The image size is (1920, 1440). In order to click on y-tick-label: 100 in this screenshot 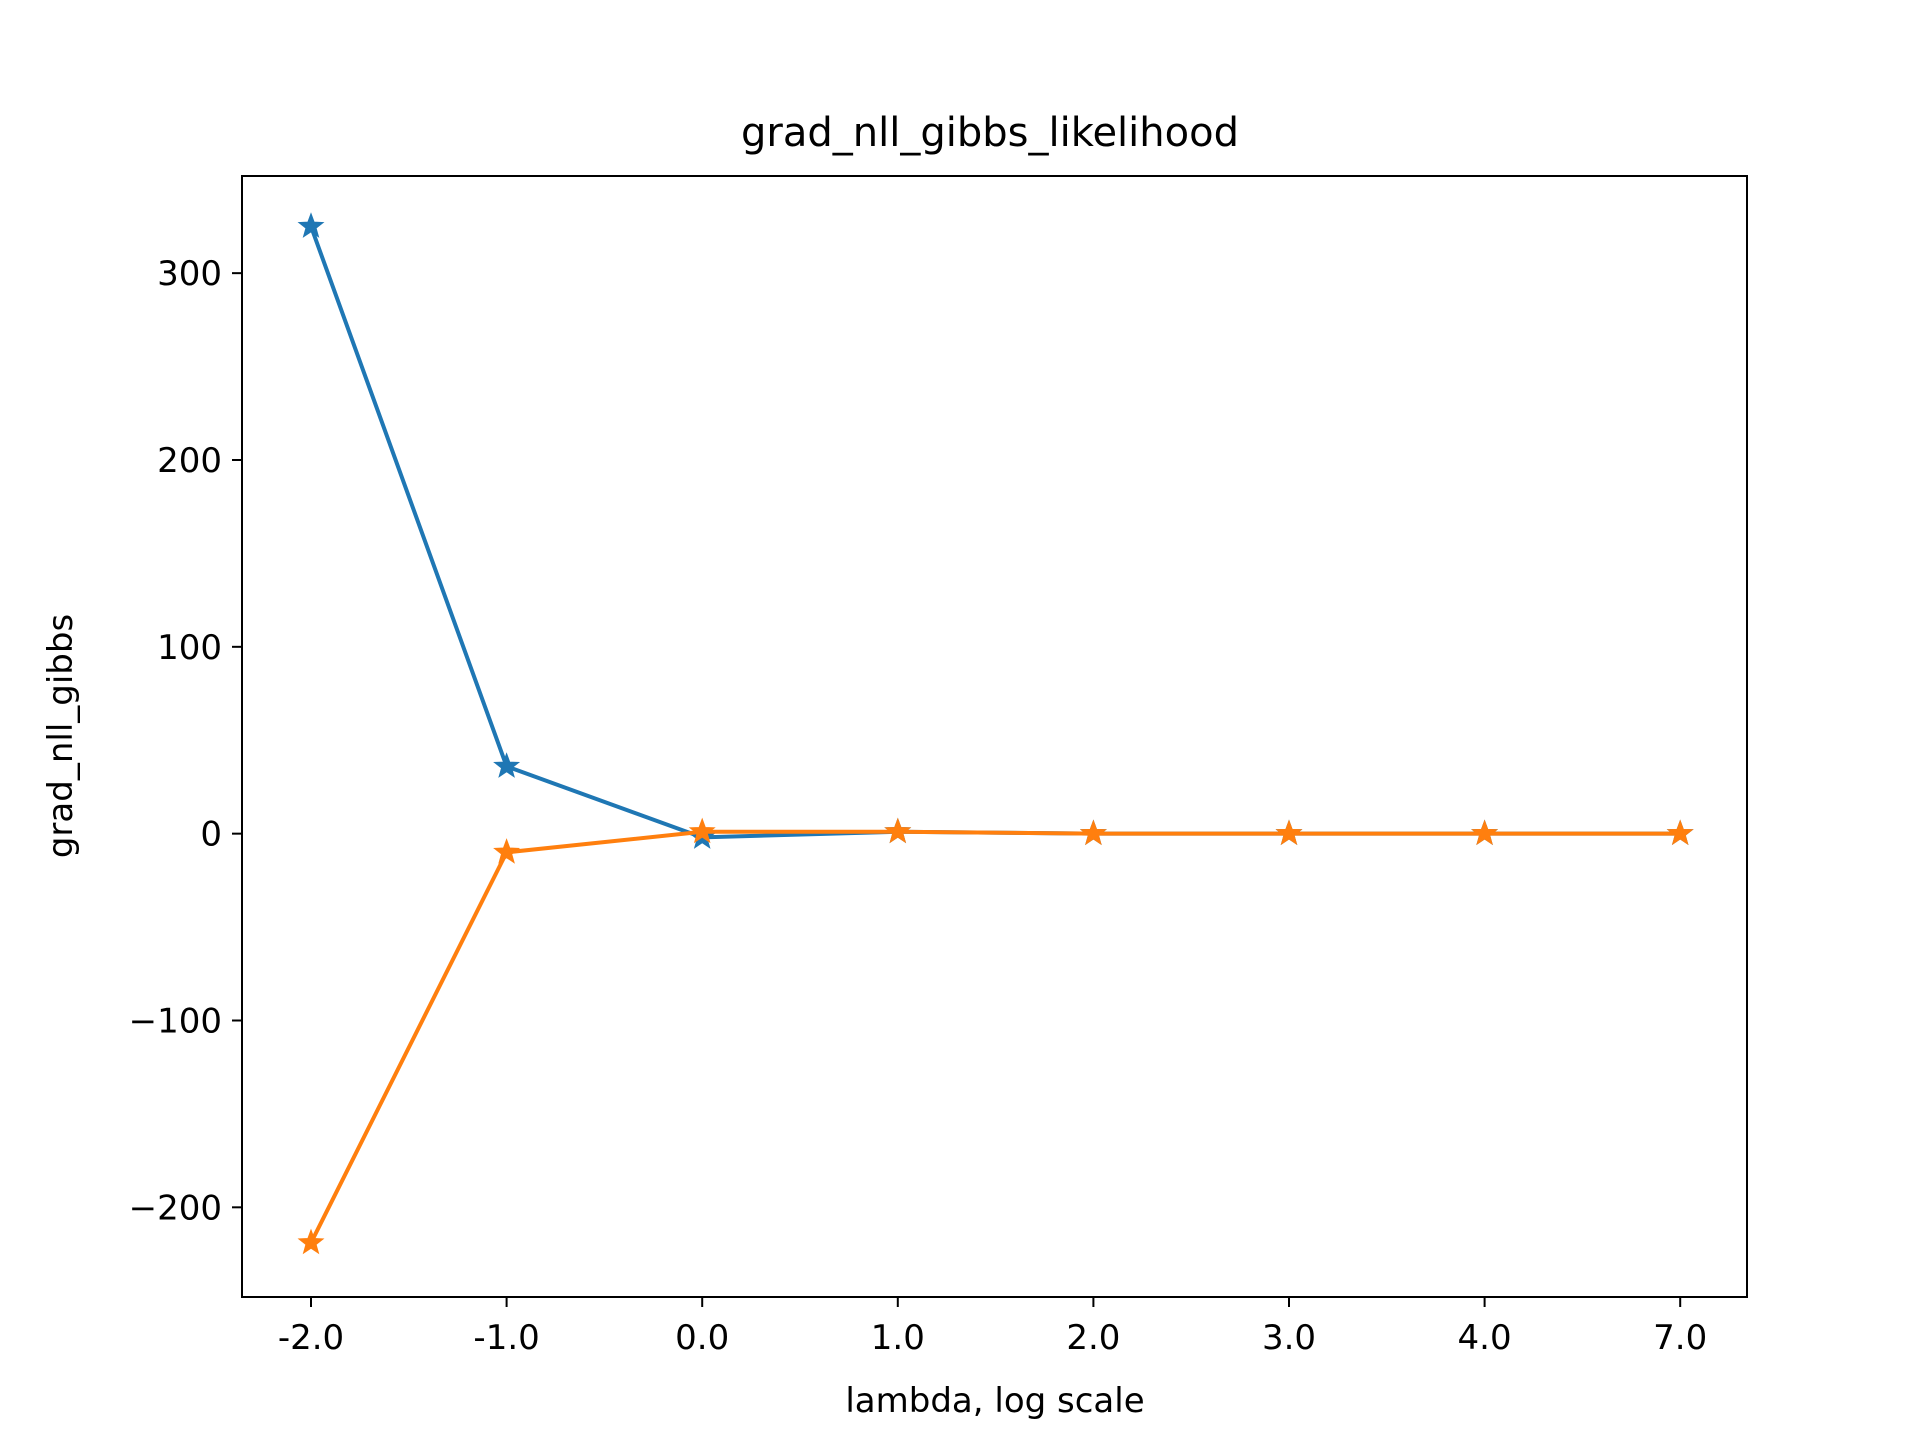, I will do `click(189, 648)`.